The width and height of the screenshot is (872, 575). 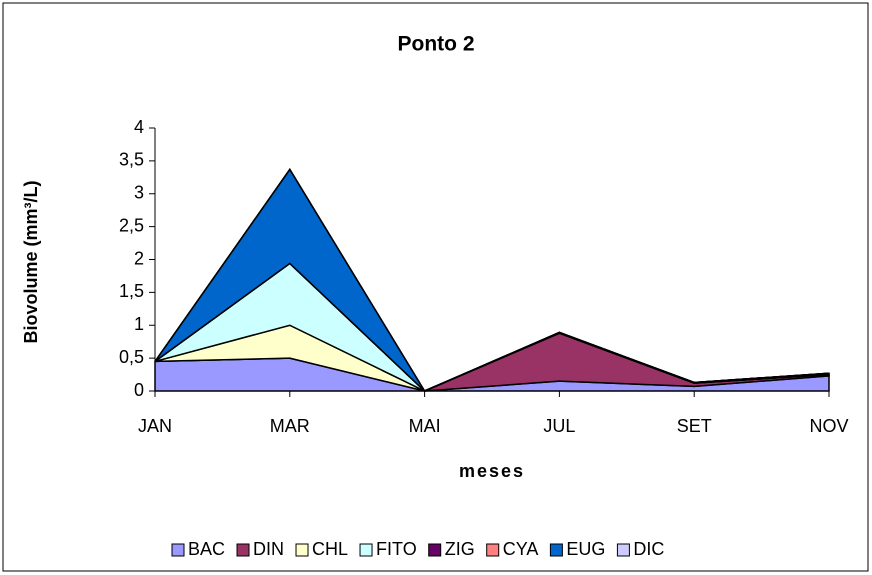 What do you see at coordinates (131, 225) in the screenshot?
I see `y-tick-label: 2,5` at bounding box center [131, 225].